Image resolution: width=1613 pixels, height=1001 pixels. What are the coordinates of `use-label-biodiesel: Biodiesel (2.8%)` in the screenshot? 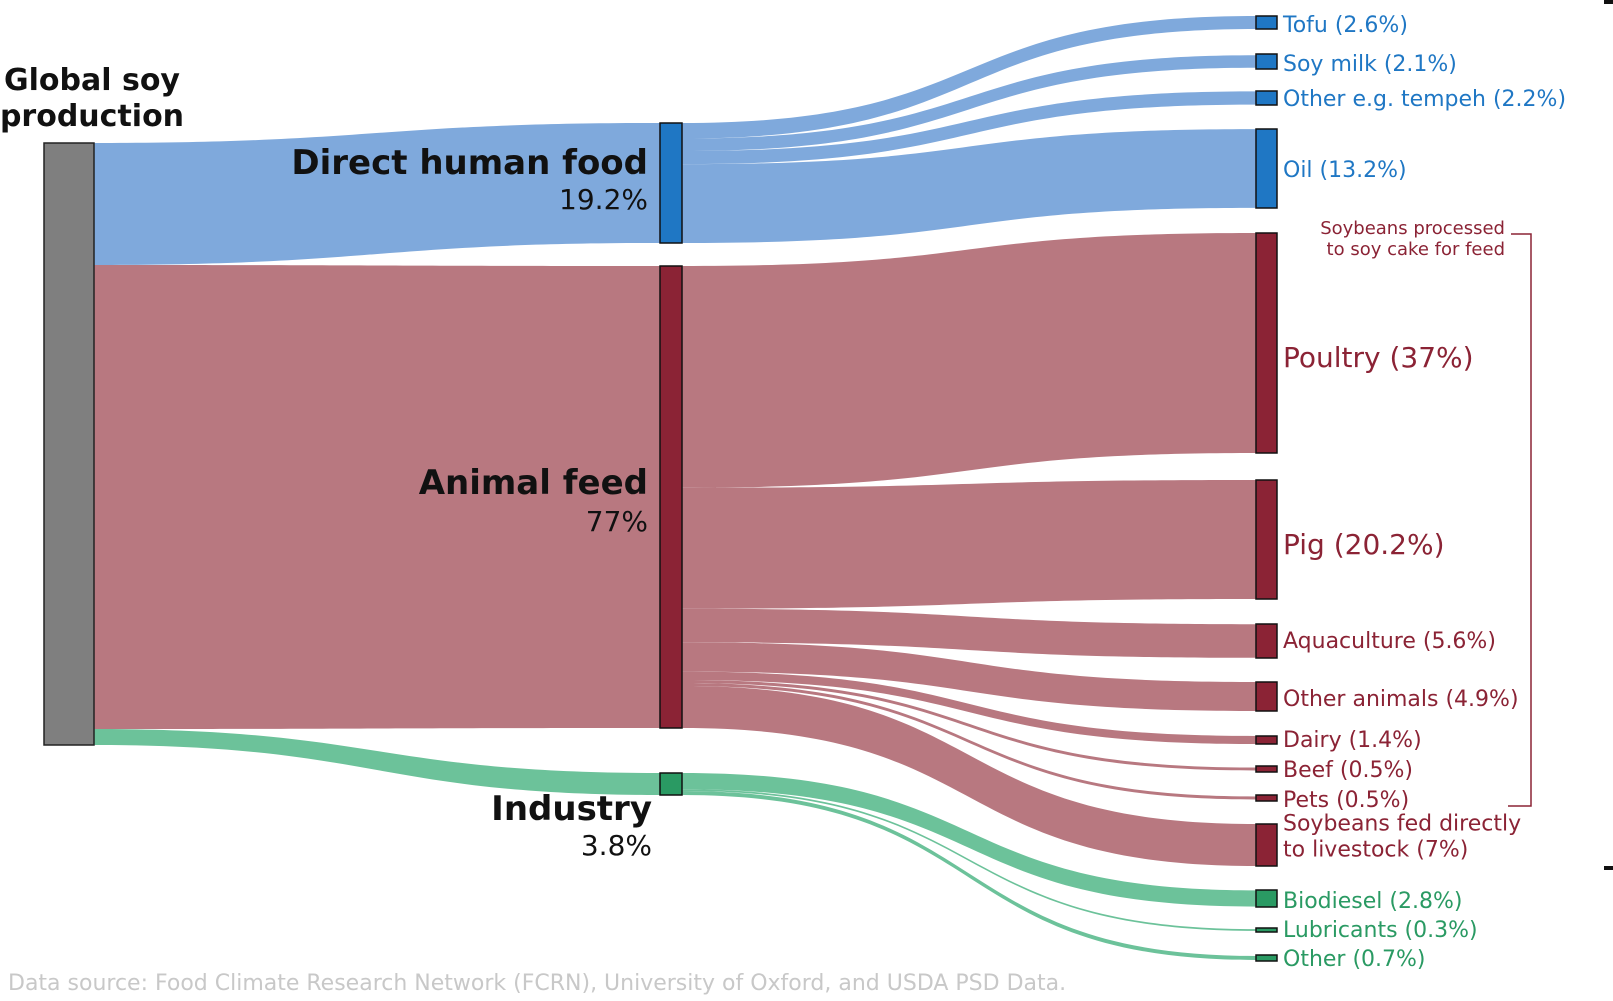 It's located at (1372, 901).